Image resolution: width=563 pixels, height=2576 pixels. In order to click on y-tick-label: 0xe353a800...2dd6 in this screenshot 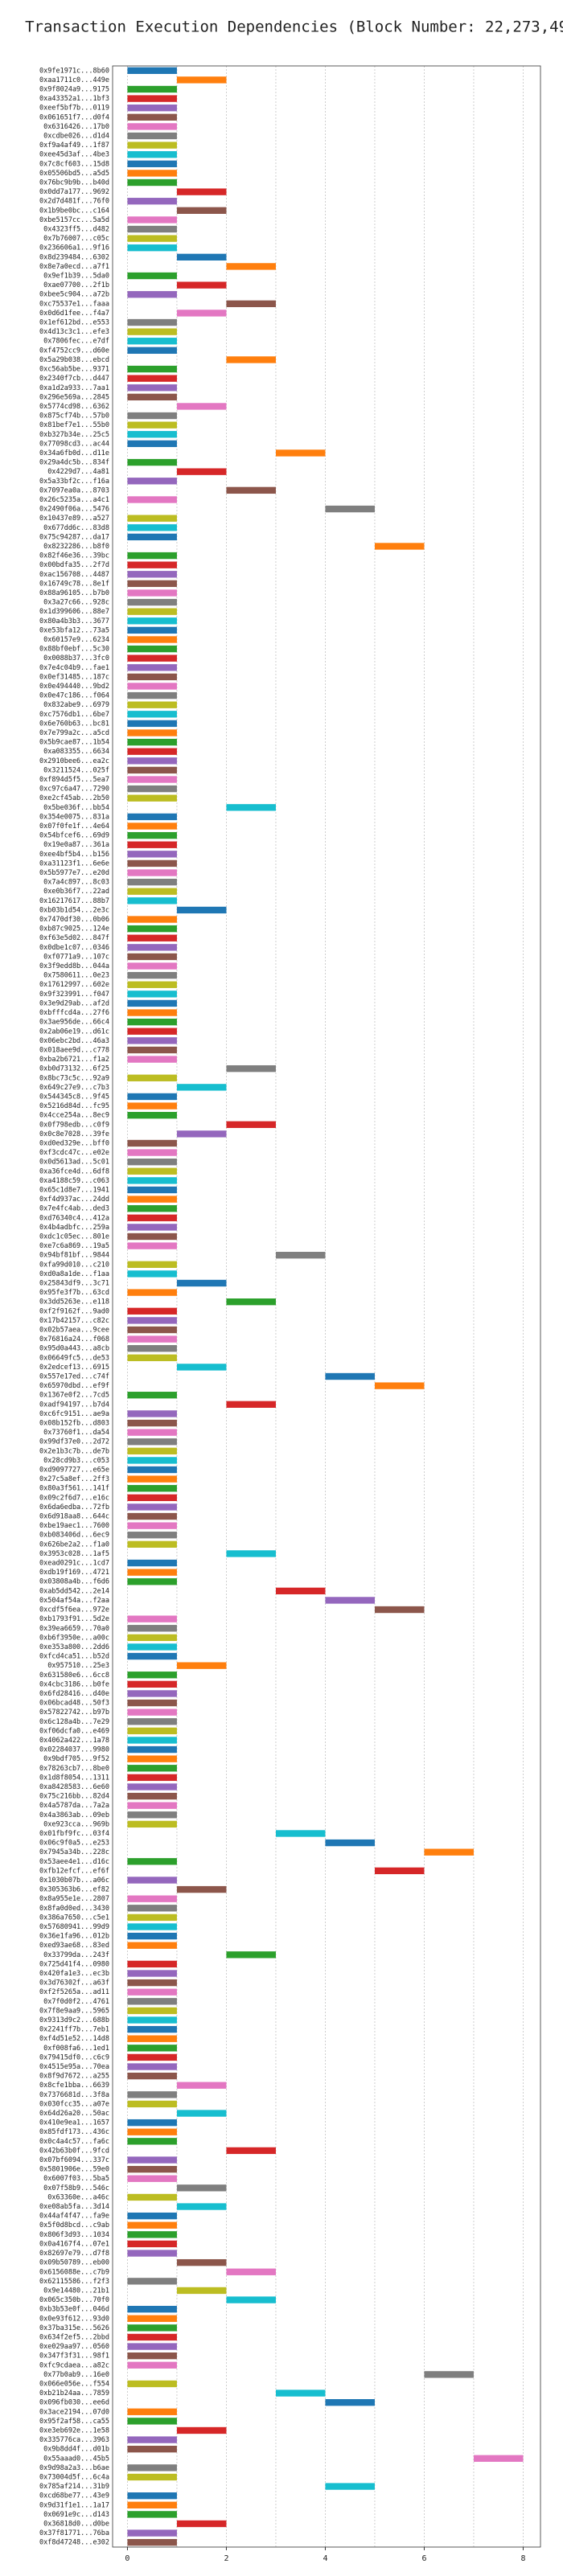, I will do `click(74, 1647)`.